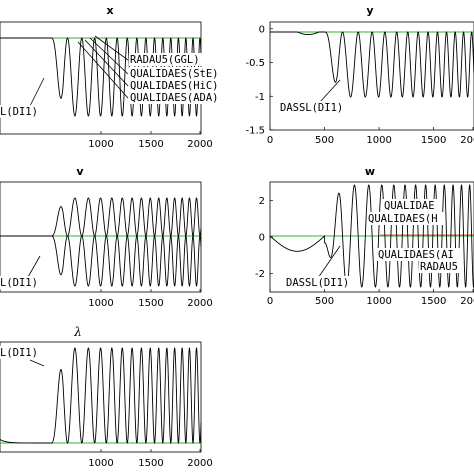  I want to click on y-tick-label: 2, so click(262, 201).